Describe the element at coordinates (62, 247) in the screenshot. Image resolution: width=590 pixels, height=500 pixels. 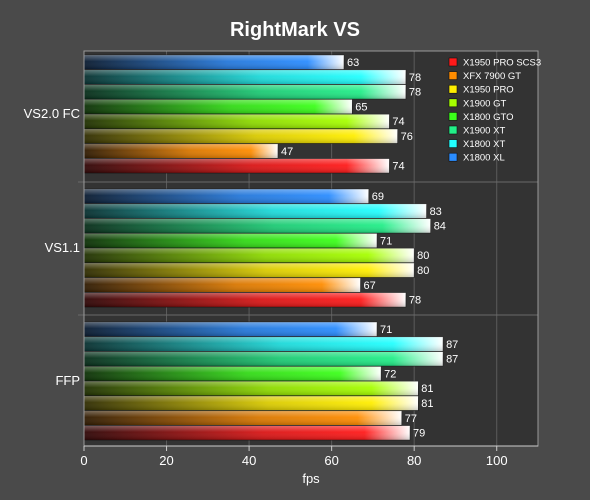
I see `category-label: VS1.1` at that location.